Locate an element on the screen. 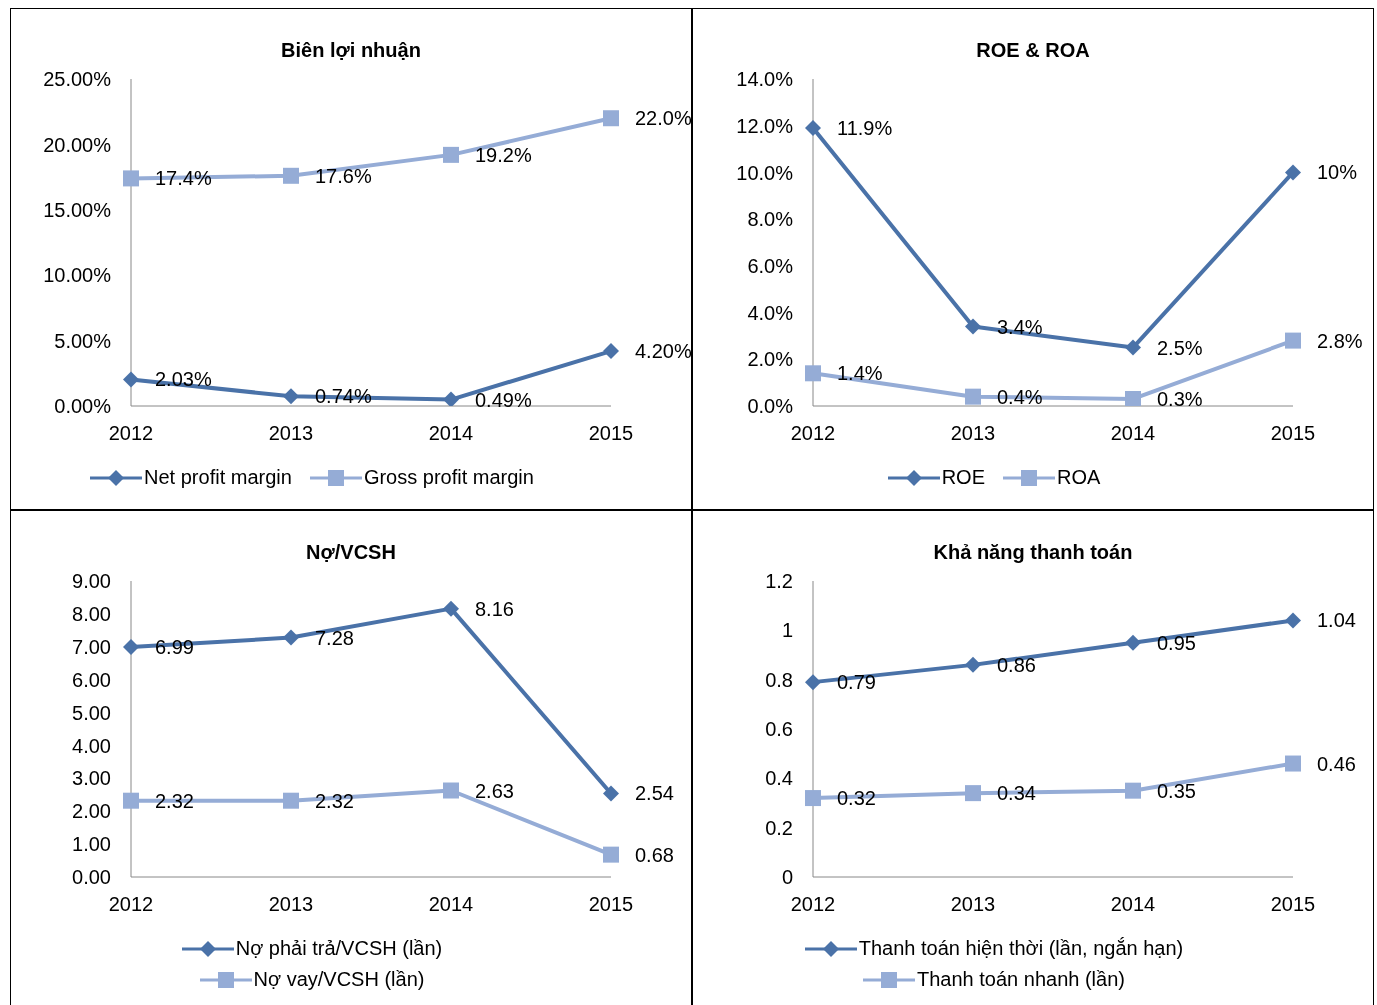  y-tick-label: 9.00 is located at coordinates (91, 581).